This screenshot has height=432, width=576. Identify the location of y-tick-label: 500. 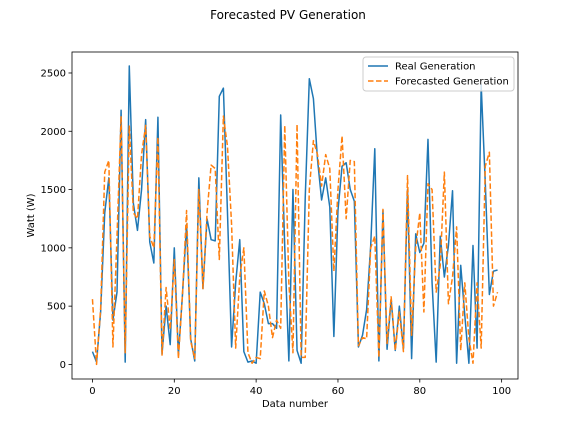
(56, 307).